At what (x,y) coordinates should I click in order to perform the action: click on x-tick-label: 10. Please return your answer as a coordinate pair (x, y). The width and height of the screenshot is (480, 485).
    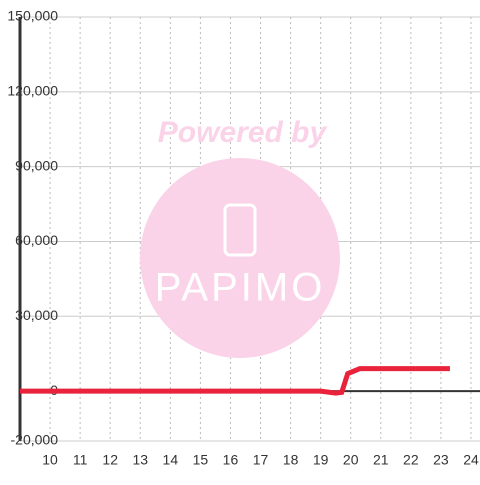
    Looking at the image, I should click on (50, 460).